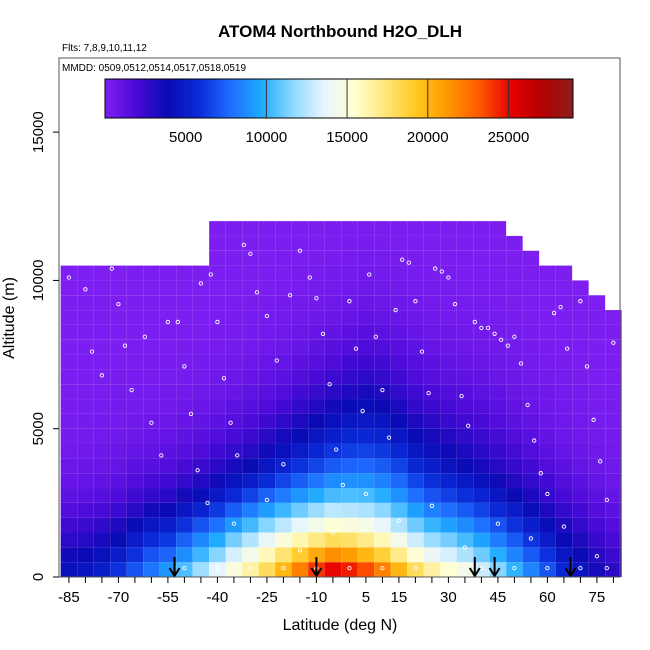  I want to click on y-tick-label: 0, so click(38, 577).